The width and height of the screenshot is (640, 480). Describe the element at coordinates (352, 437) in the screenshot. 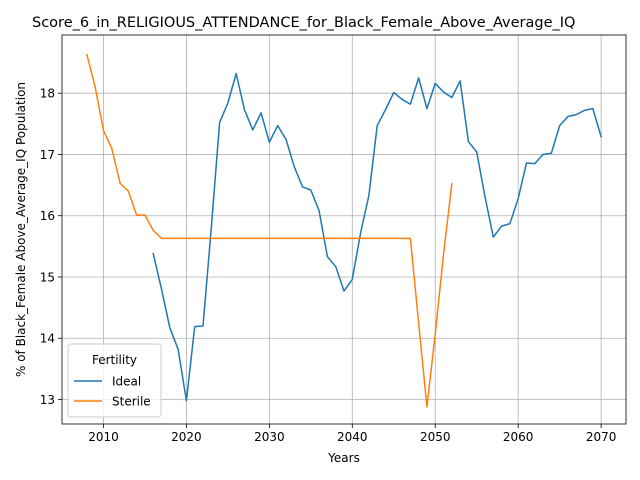

I see `x-tick-label: 2040` at that location.